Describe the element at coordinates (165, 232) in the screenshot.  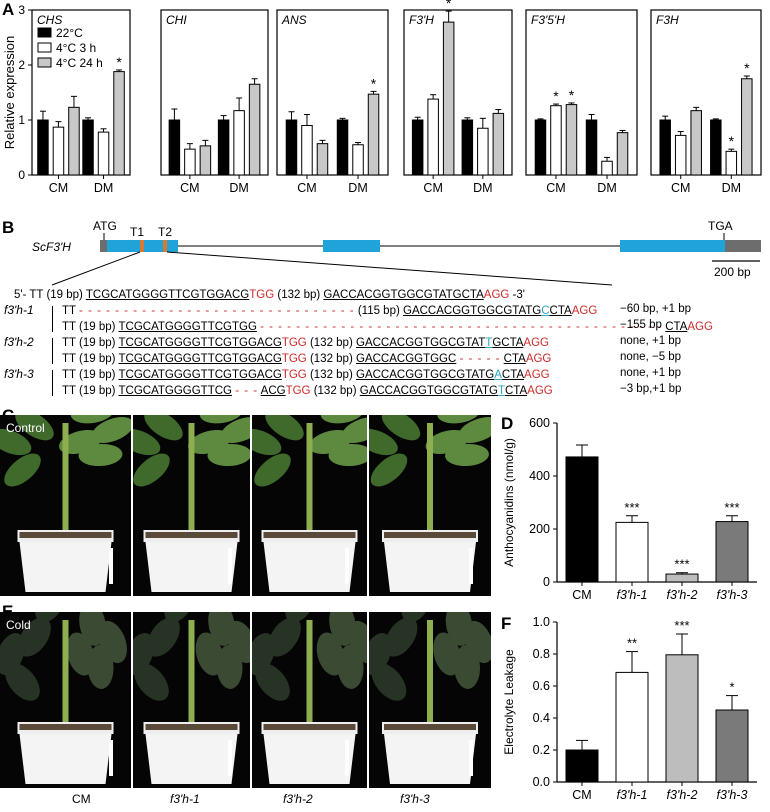
I see `t2-label: T2` at that location.